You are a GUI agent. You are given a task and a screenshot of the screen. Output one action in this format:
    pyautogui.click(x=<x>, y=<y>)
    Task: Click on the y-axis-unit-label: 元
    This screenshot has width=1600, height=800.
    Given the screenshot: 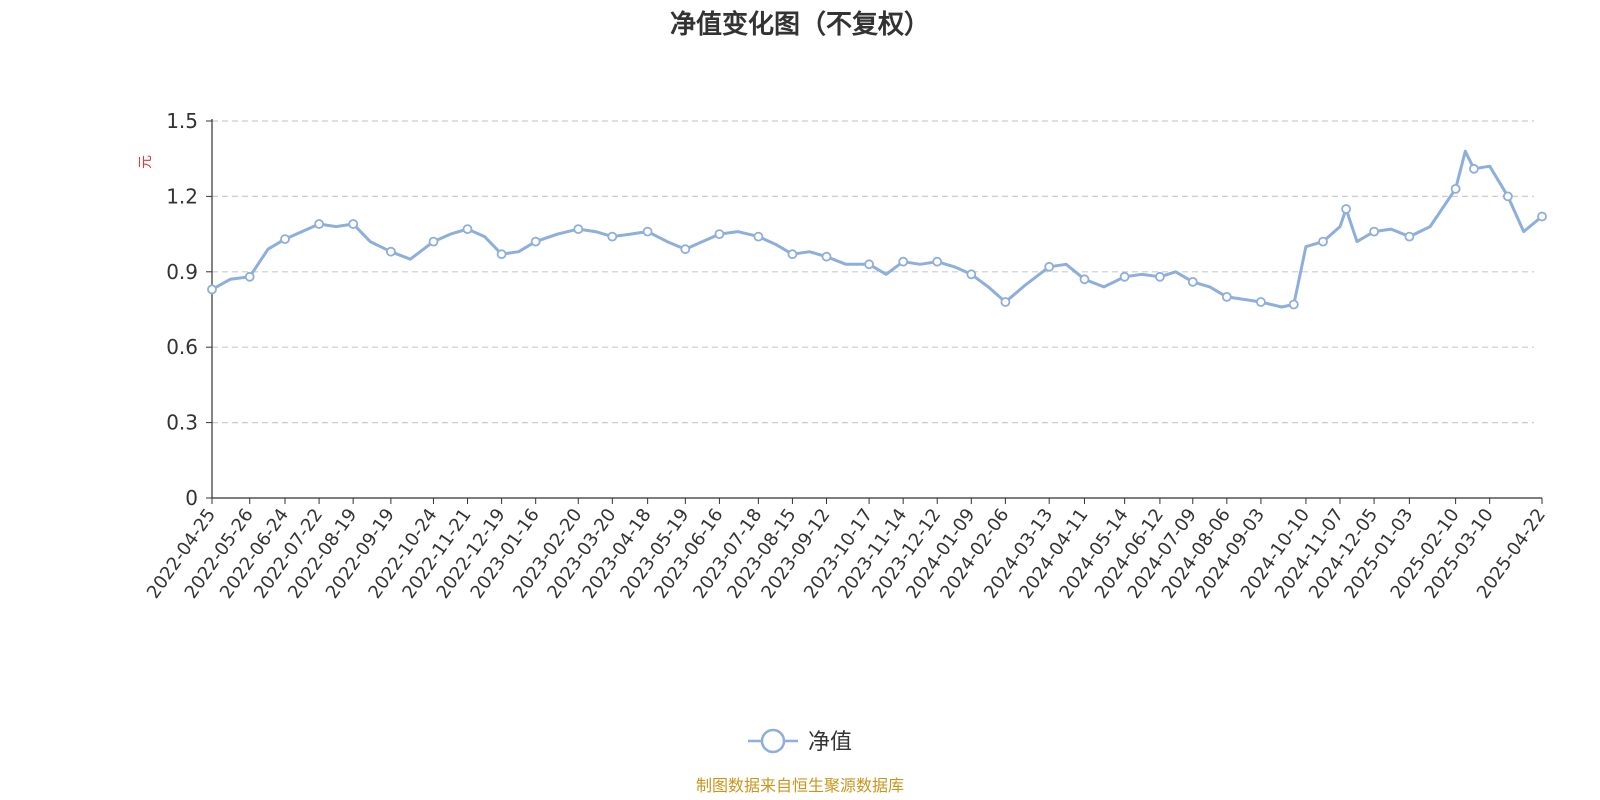 What is the action you would take?
    pyautogui.click(x=146, y=162)
    